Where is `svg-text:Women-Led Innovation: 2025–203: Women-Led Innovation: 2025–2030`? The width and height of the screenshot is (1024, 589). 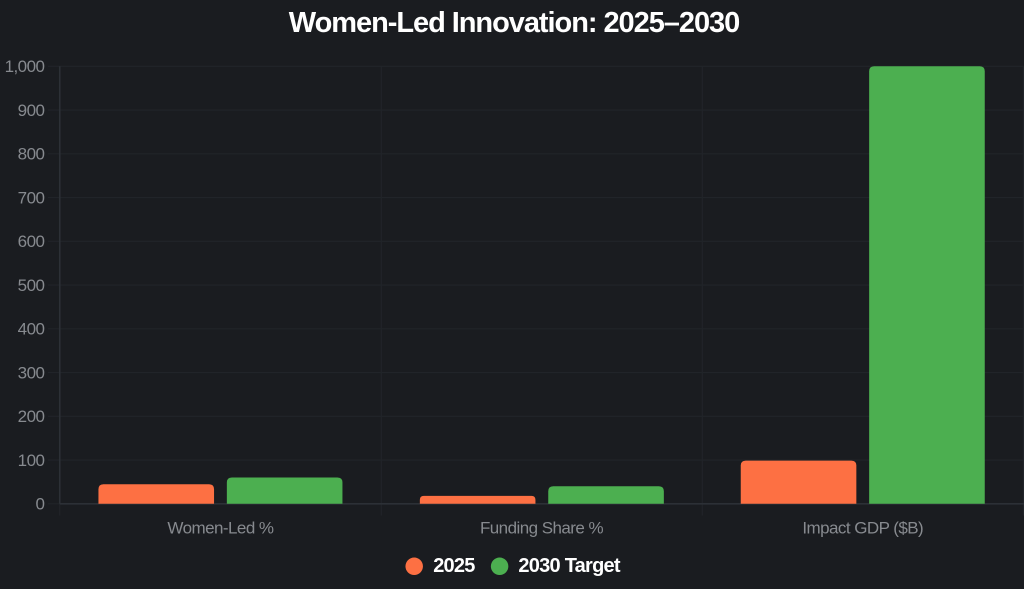 svg-text:Women-Led Innovation: 2025–203: Women-Led Innovation: 2025–2030 is located at coordinates (514, 23).